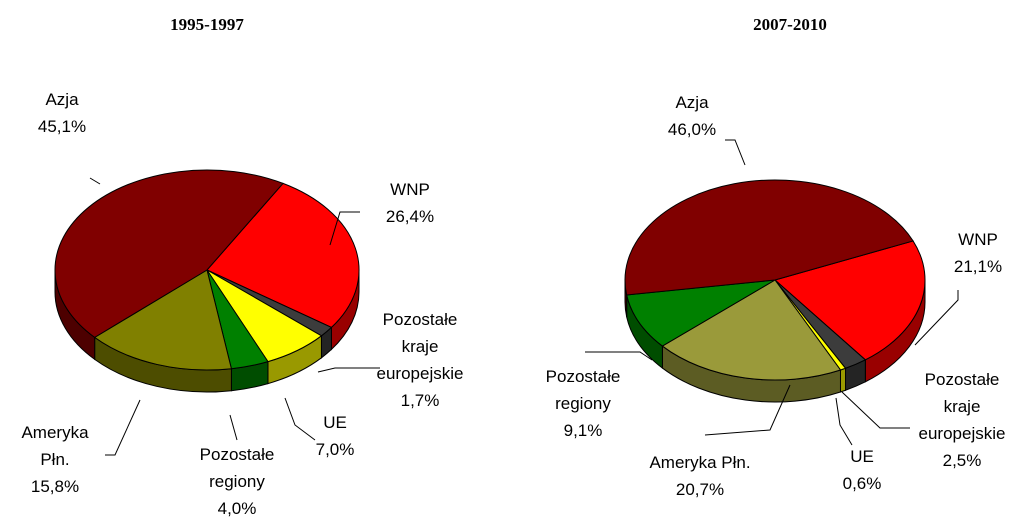 This screenshot has height=523, width=1021. I want to click on slice-label: Azja 46,0%, so click(692, 116).